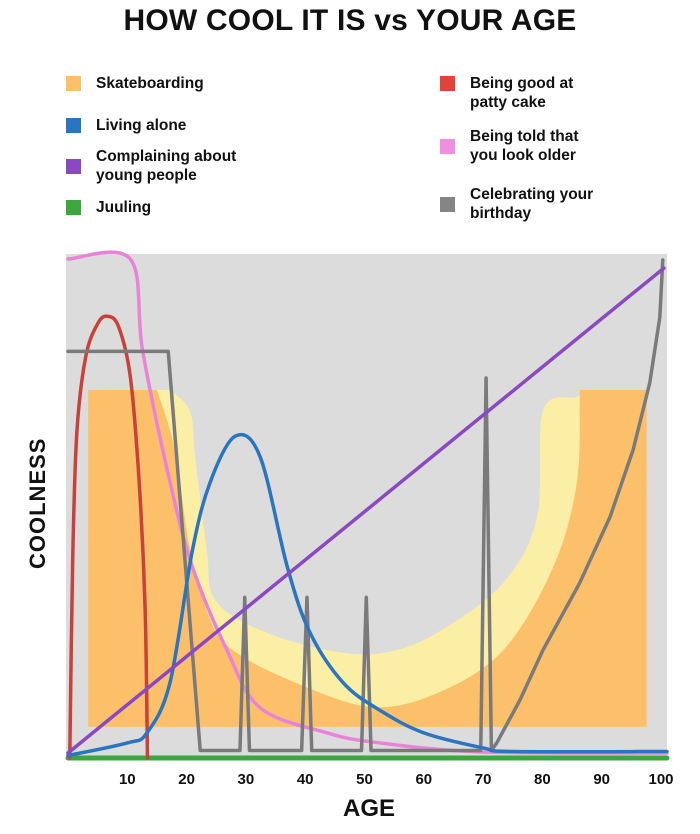 This screenshot has height=834, width=700. Describe the element at coordinates (141, 125) in the screenshot. I see `legend-label: Living alone` at that location.